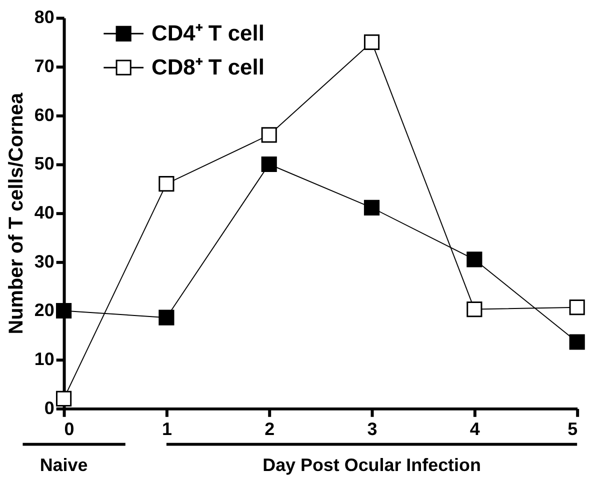 This screenshot has width=600, height=491. Describe the element at coordinates (44, 66) in the screenshot. I see `y-tick-label: 70` at that location.